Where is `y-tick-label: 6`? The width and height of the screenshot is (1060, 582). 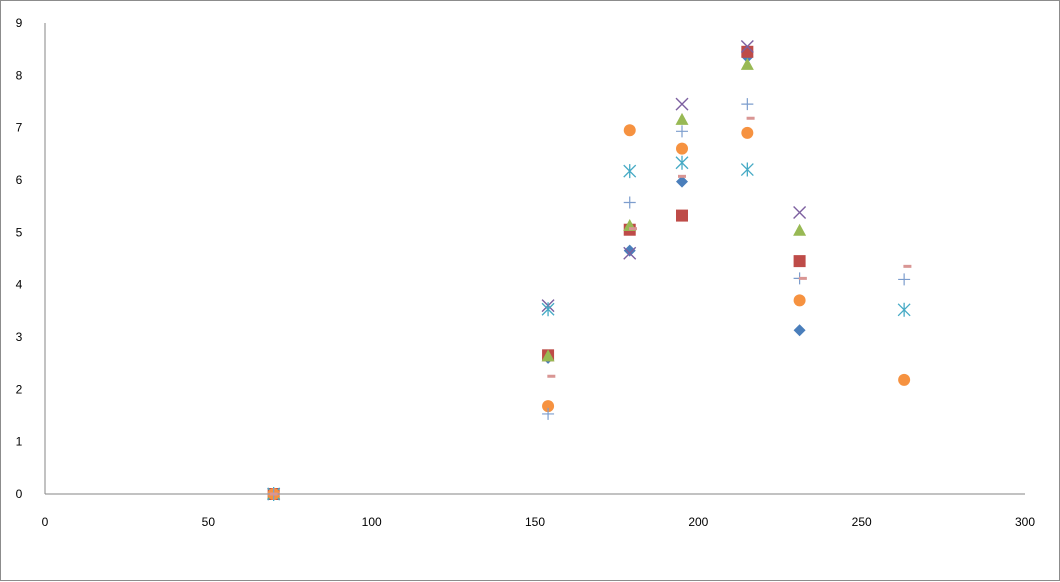 y-tick-label: 6 is located at coordinates (19, 180).